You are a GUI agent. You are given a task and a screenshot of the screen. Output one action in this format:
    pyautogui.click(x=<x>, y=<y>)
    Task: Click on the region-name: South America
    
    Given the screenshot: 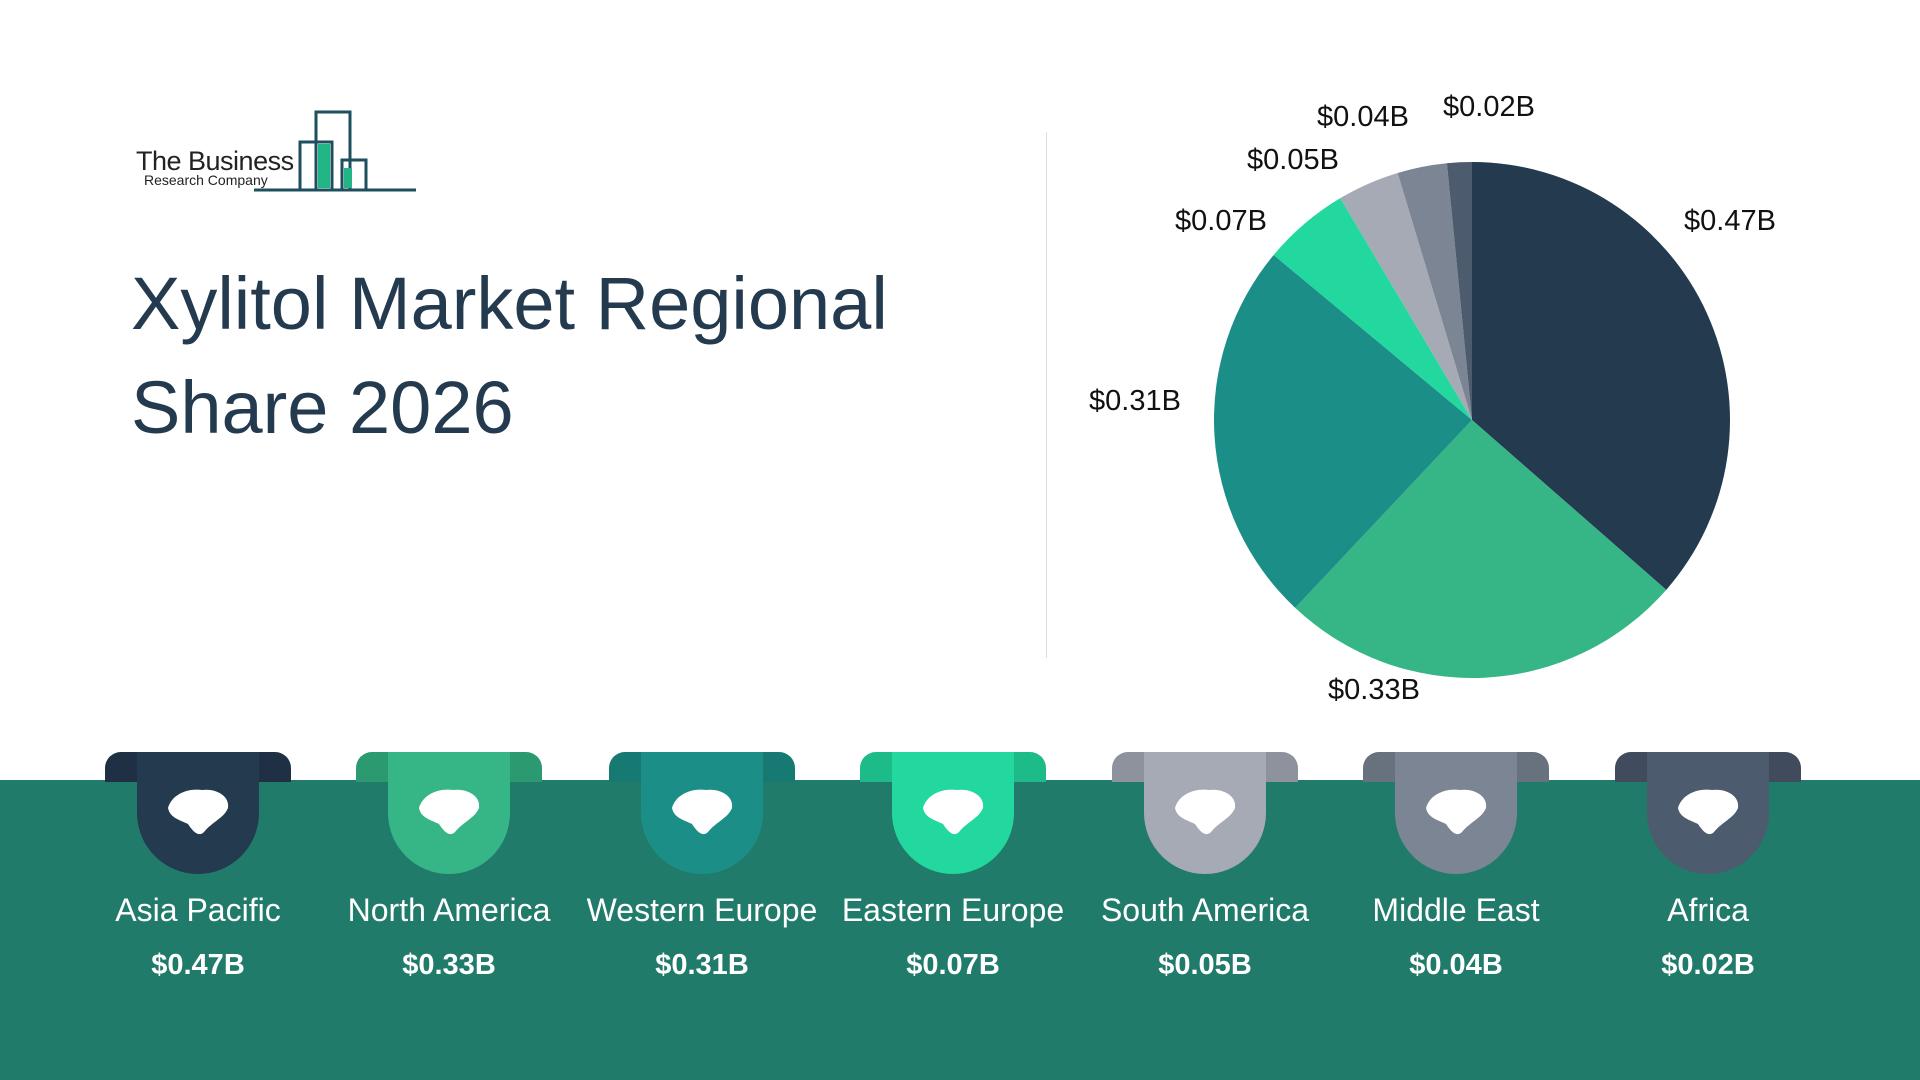 What is the action you would take?
    pyautogui.click(x=1205, y=910)
    